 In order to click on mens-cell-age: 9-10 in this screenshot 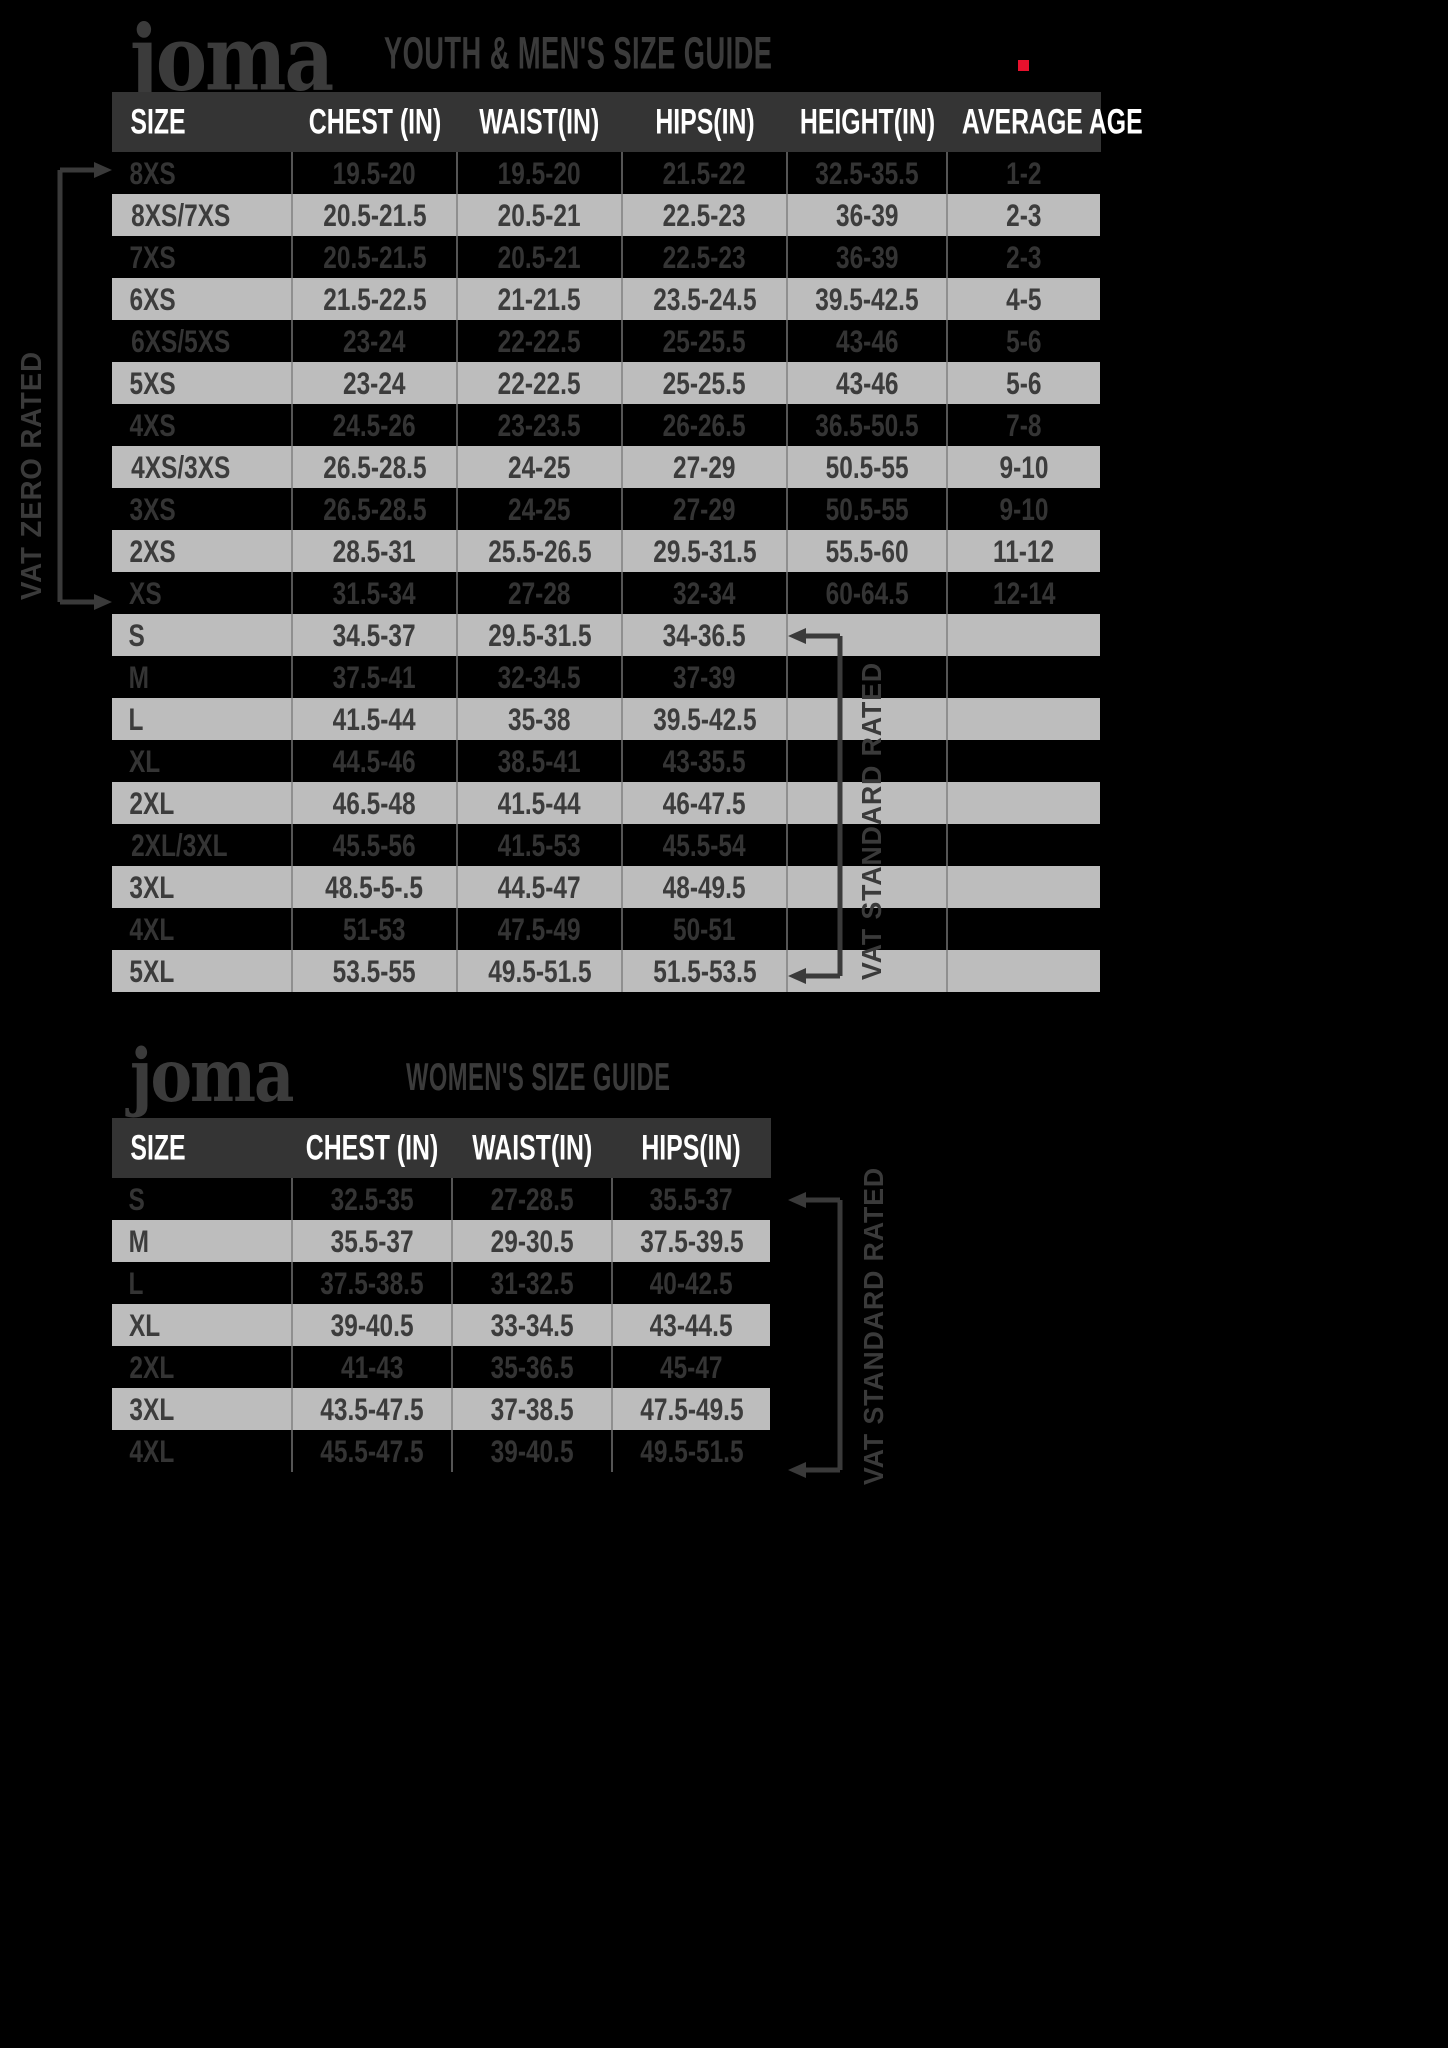, I will do `click(1023, 509)`.